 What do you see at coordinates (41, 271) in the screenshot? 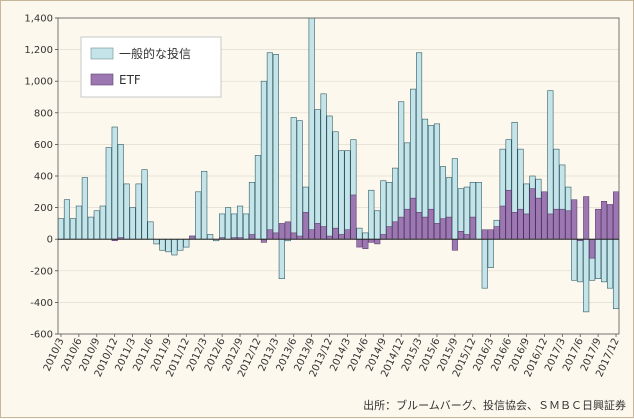
I see `y-tick-label: -200` at bounding box center [41, 271].